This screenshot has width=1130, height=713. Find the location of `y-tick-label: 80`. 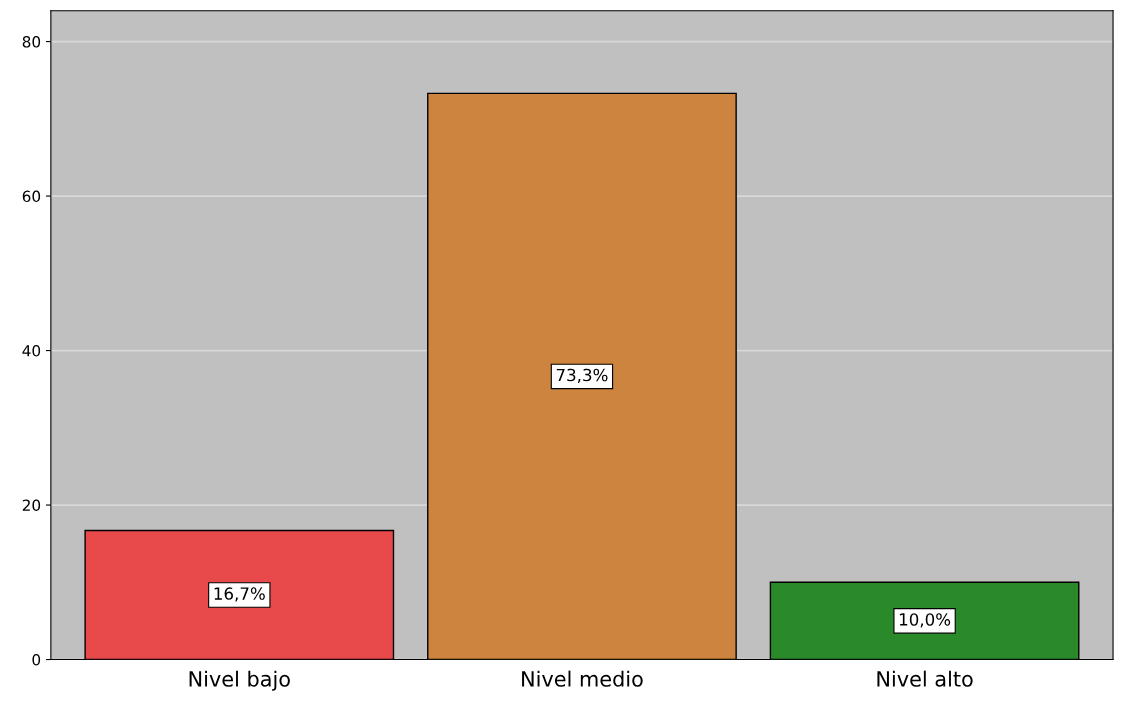

y-tick-label: 80 is located at coordinates (31, 42).